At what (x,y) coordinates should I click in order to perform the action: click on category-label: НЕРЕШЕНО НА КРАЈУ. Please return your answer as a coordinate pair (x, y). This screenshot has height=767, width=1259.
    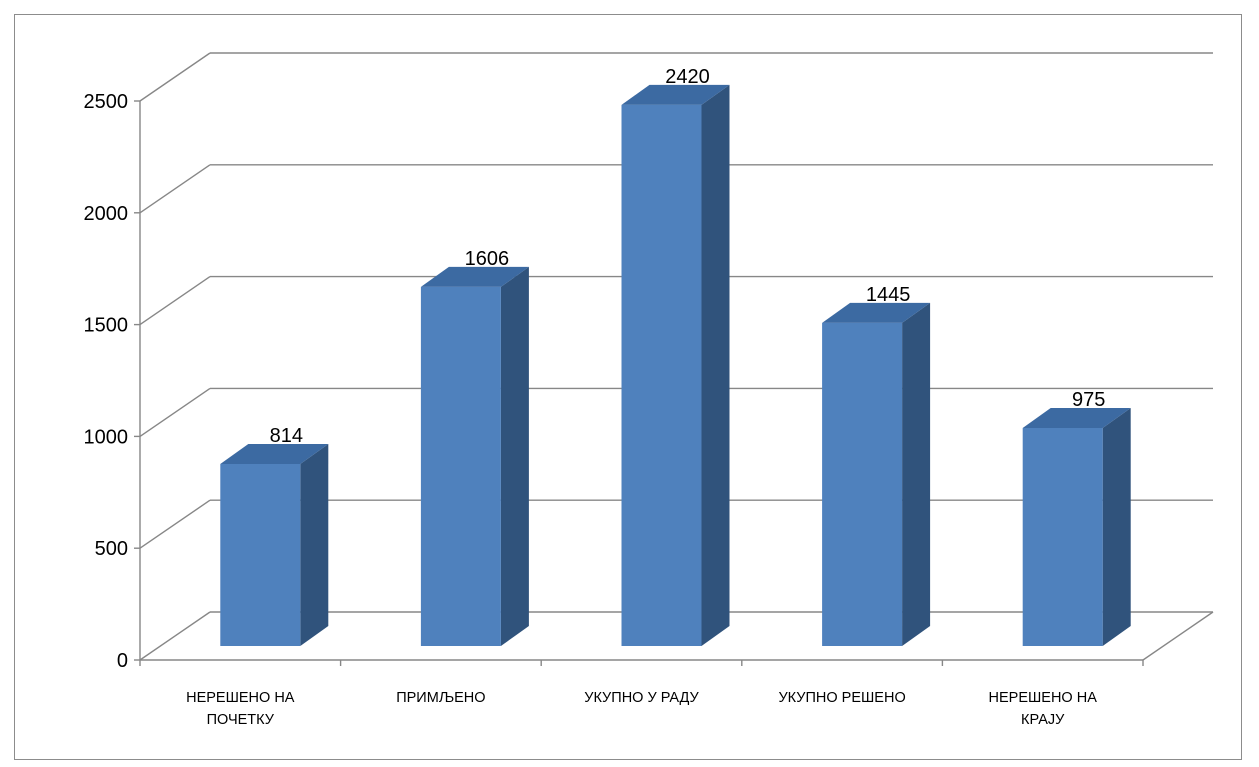
    Looking at the image, I should click on (1043, 709).